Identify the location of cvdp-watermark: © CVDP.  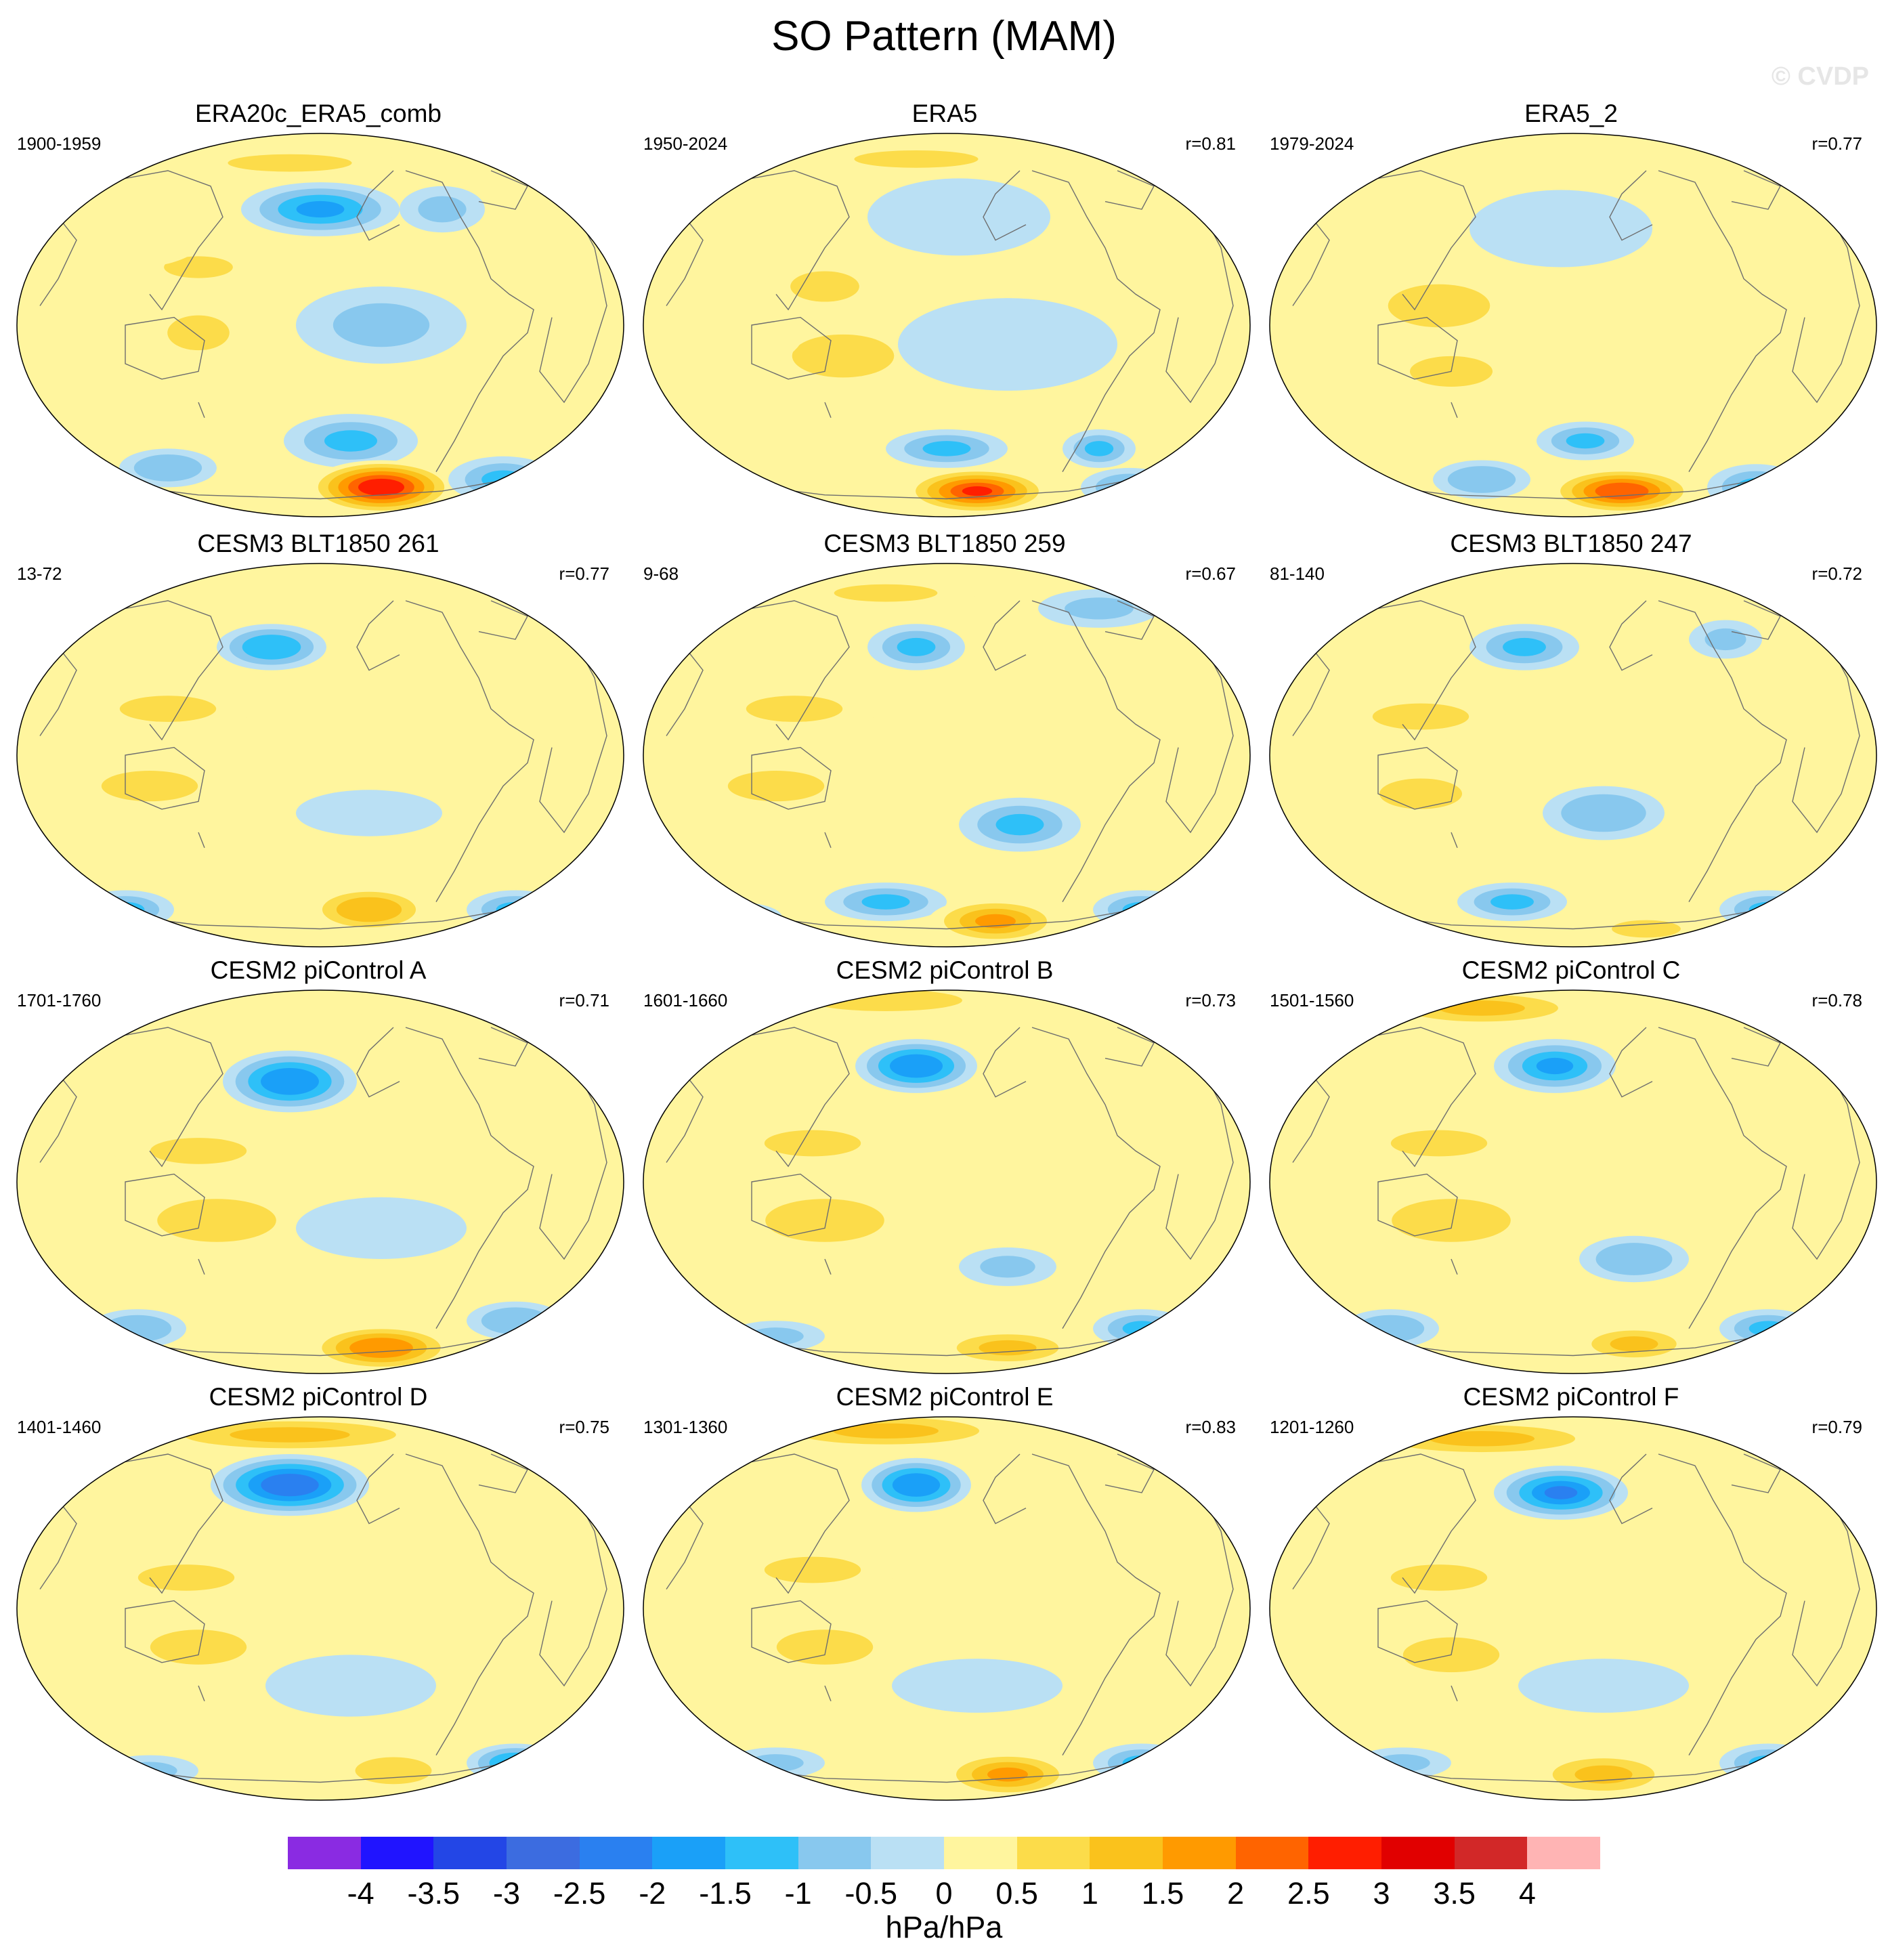
(1820, 76).